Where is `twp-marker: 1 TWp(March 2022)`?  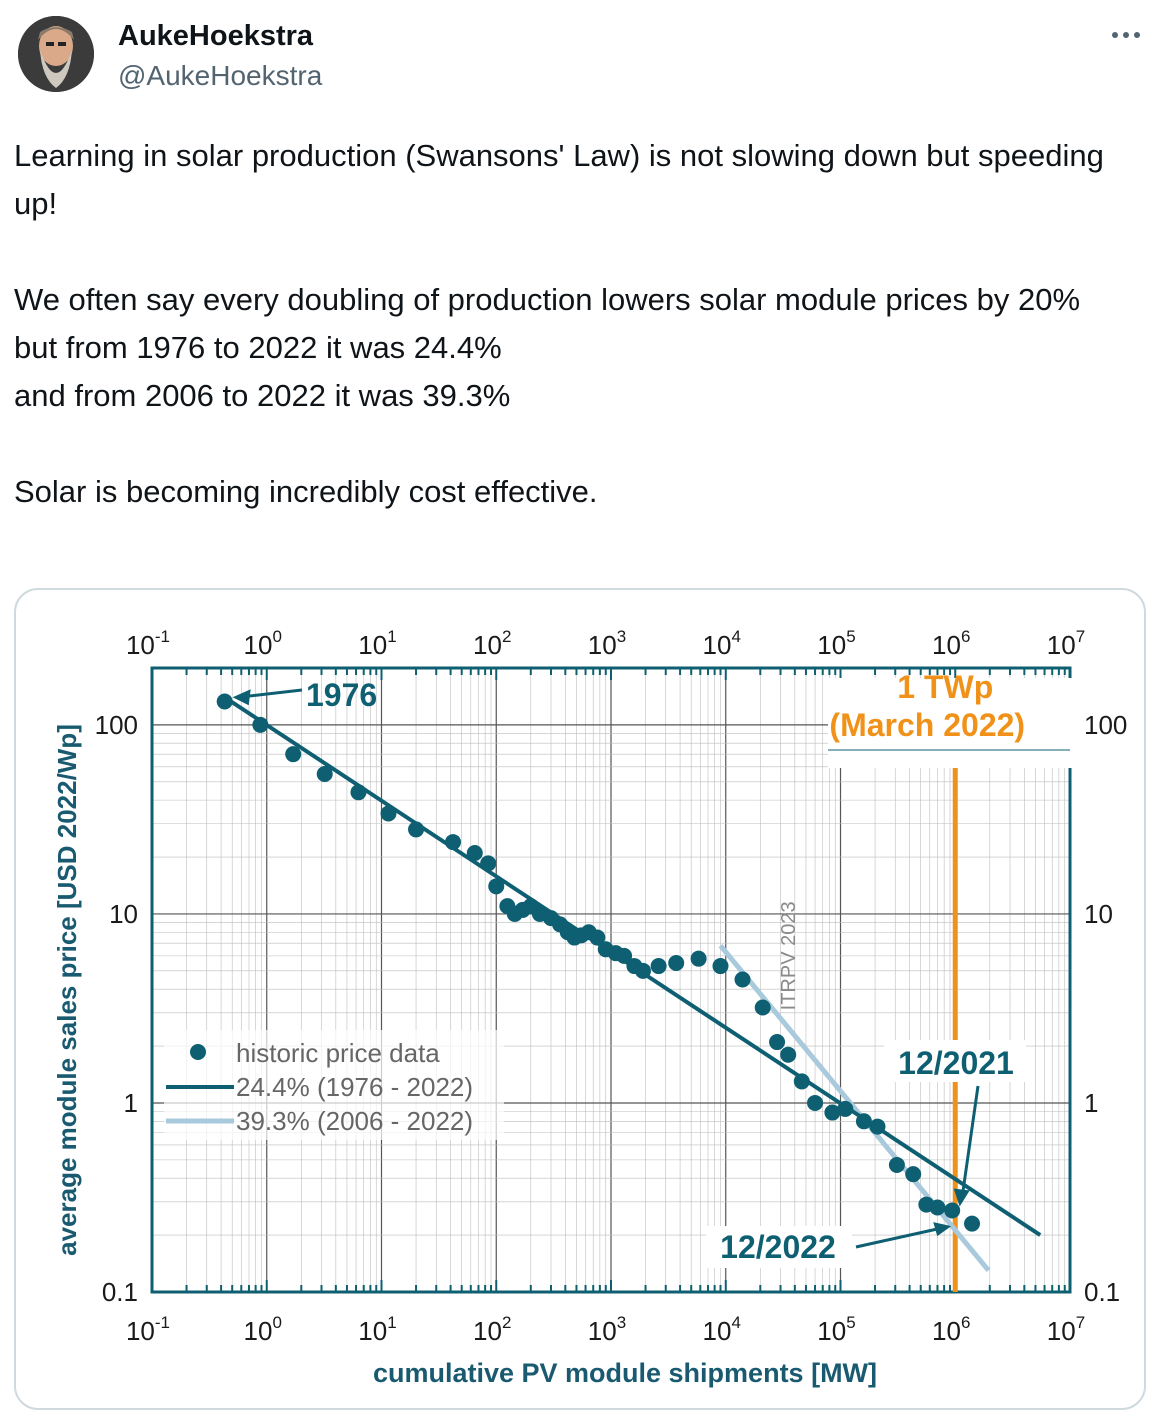 twp-marker: 1 TWp(March 2022) is located at coordinates (952, 980).